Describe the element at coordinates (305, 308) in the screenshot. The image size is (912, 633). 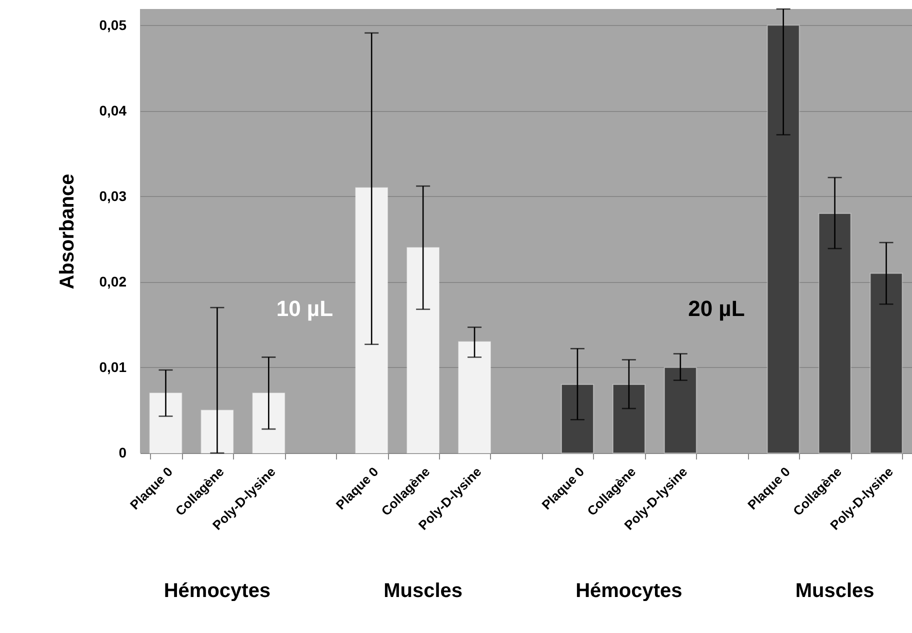
I see `annotation: 10 µL` at that location.